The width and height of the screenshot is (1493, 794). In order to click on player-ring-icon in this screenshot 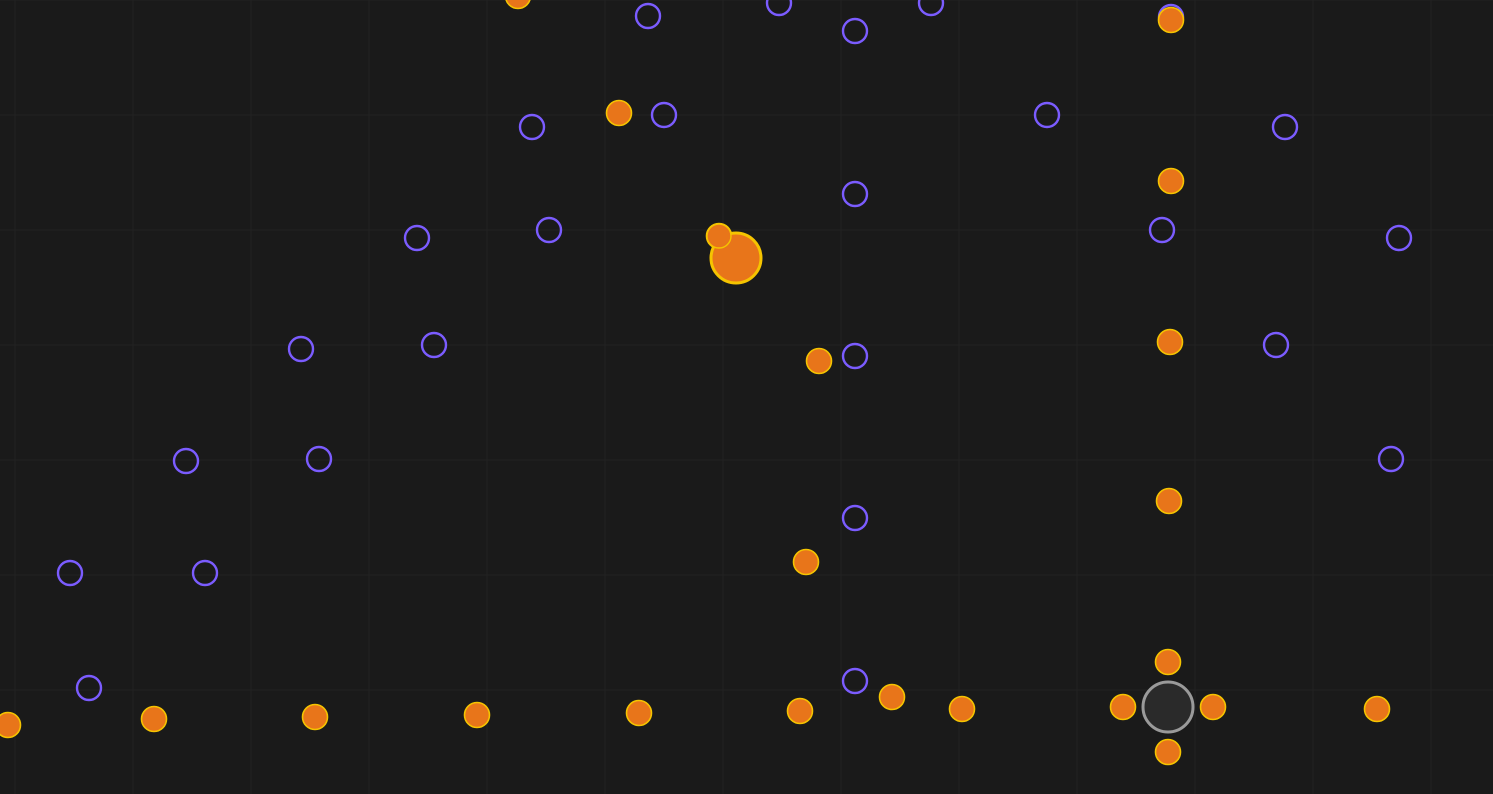, I will do `click(1168, 707)`.